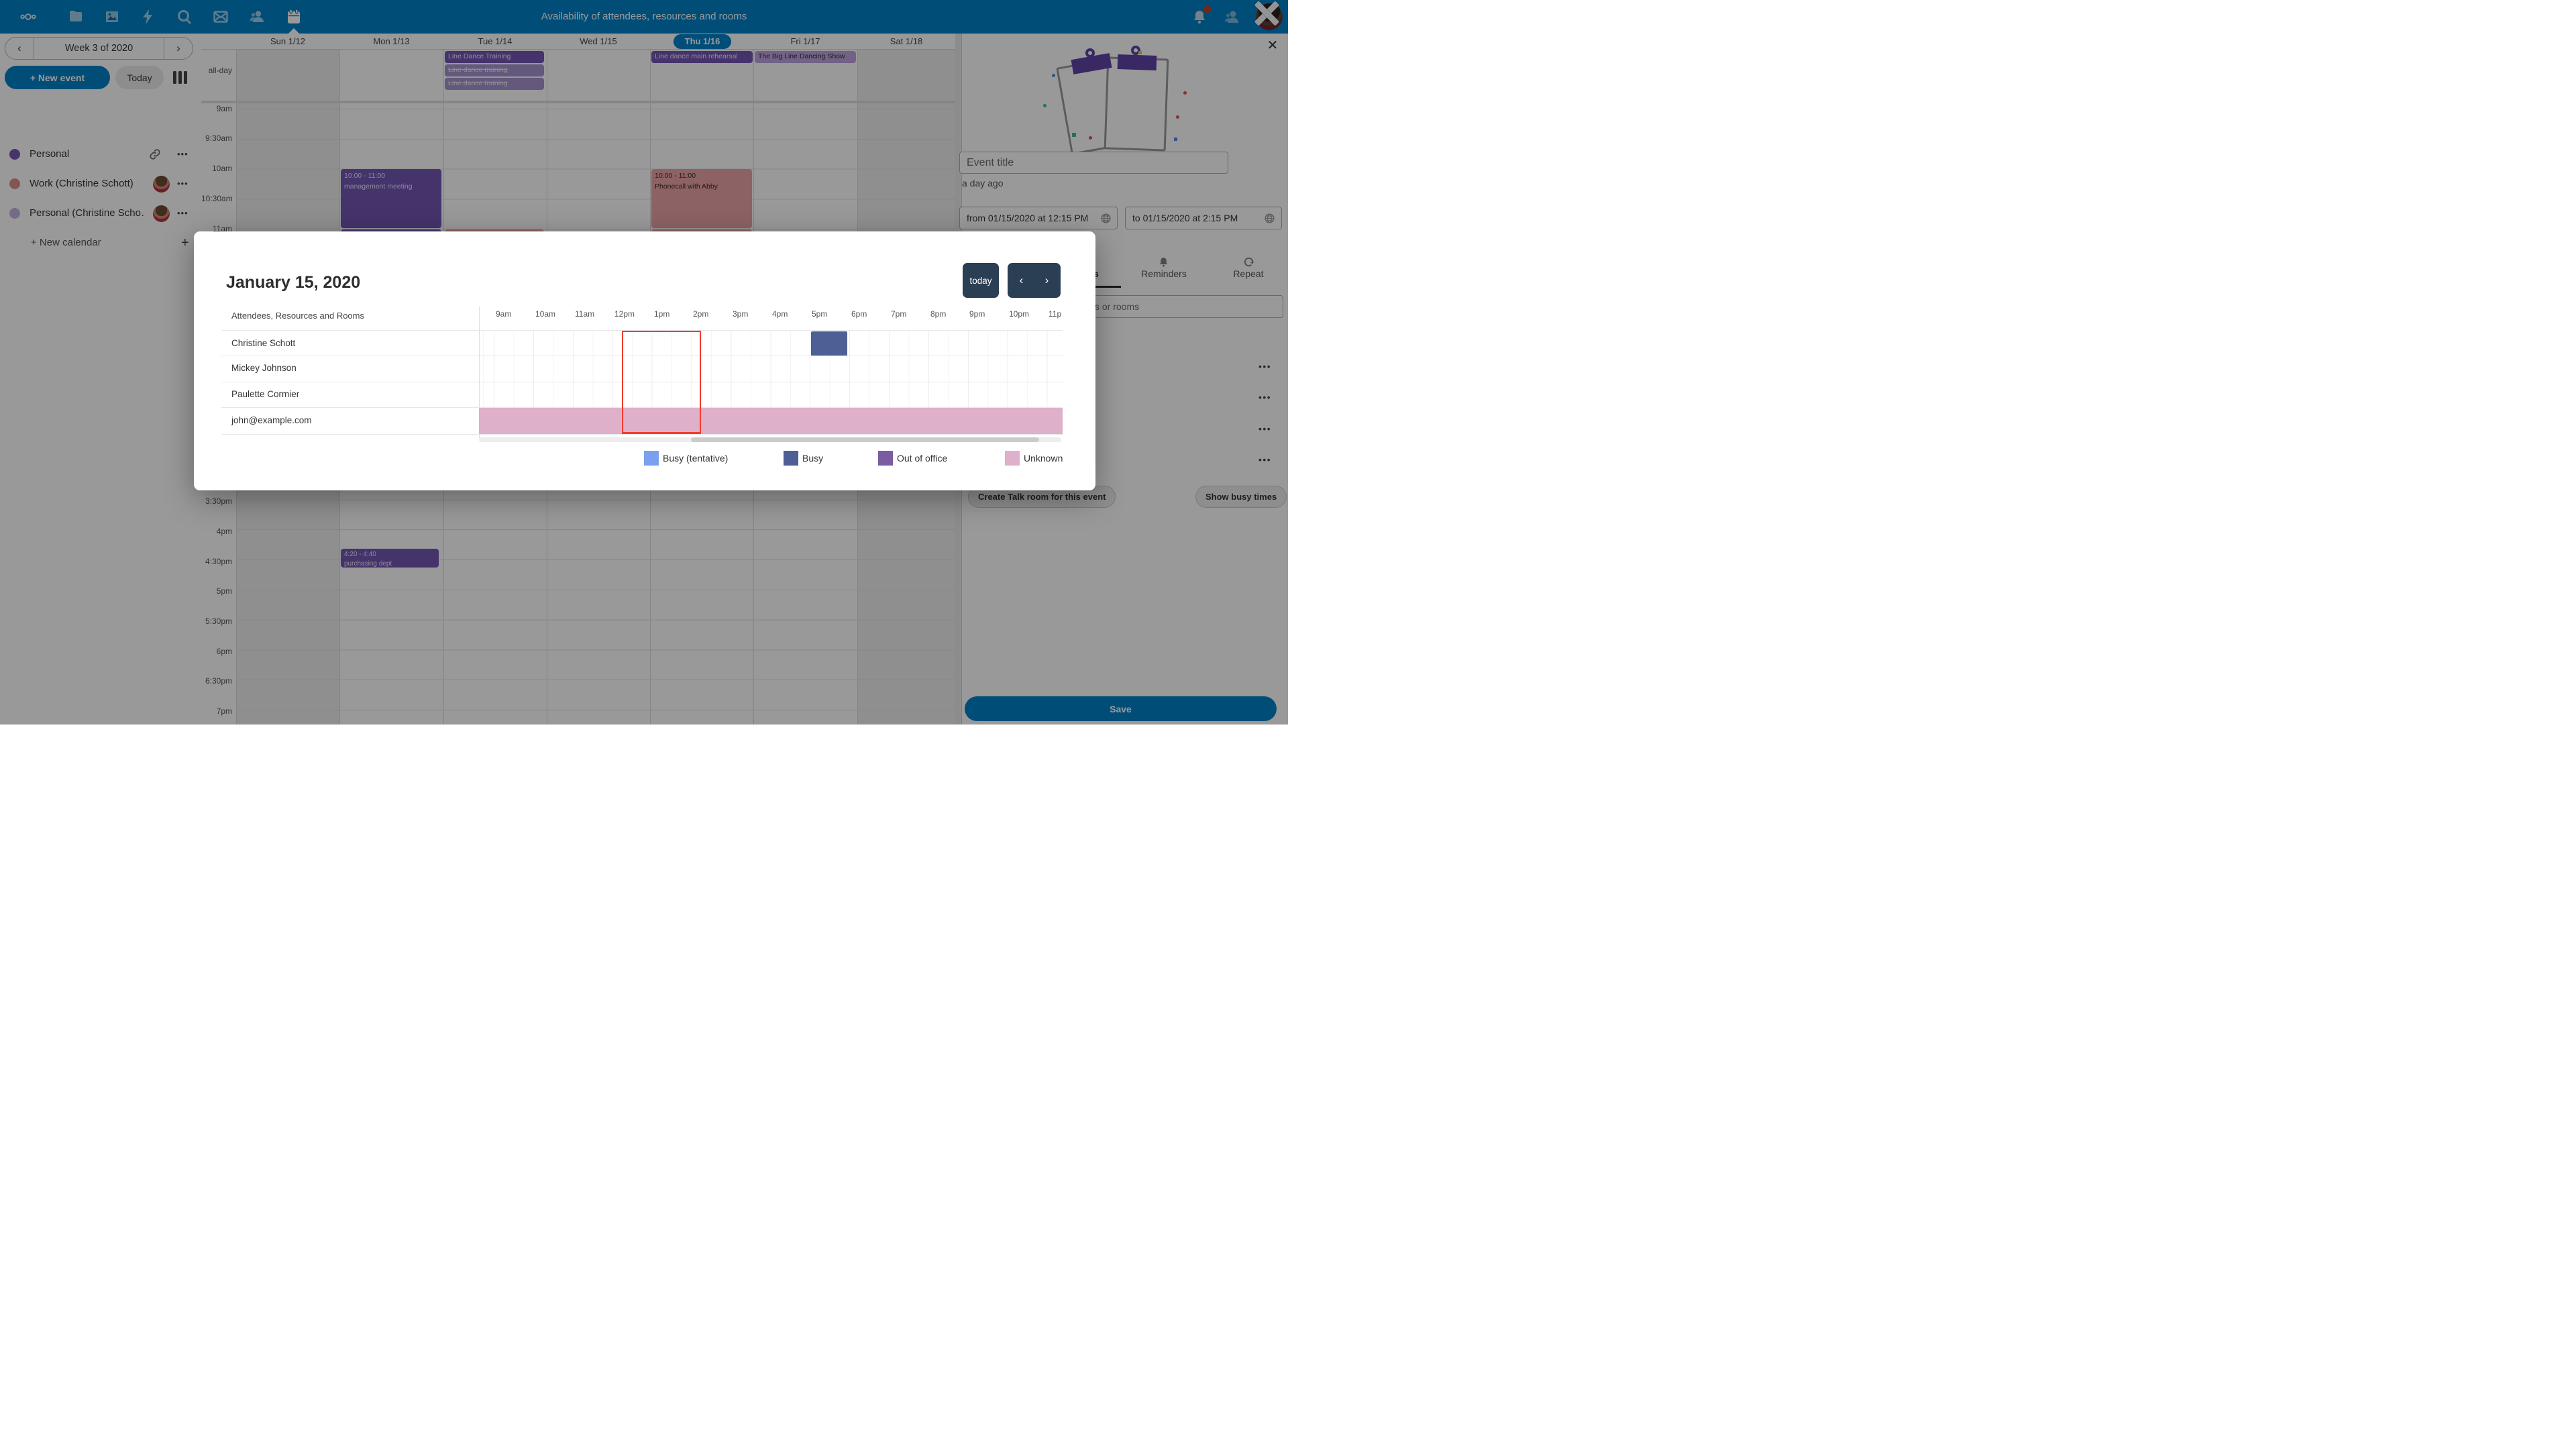 The height and width of the screenshot is (1449, 2576). I want to click on event-management-meeting: 10:00 - 11:00 management meeting, so click(391, 198).